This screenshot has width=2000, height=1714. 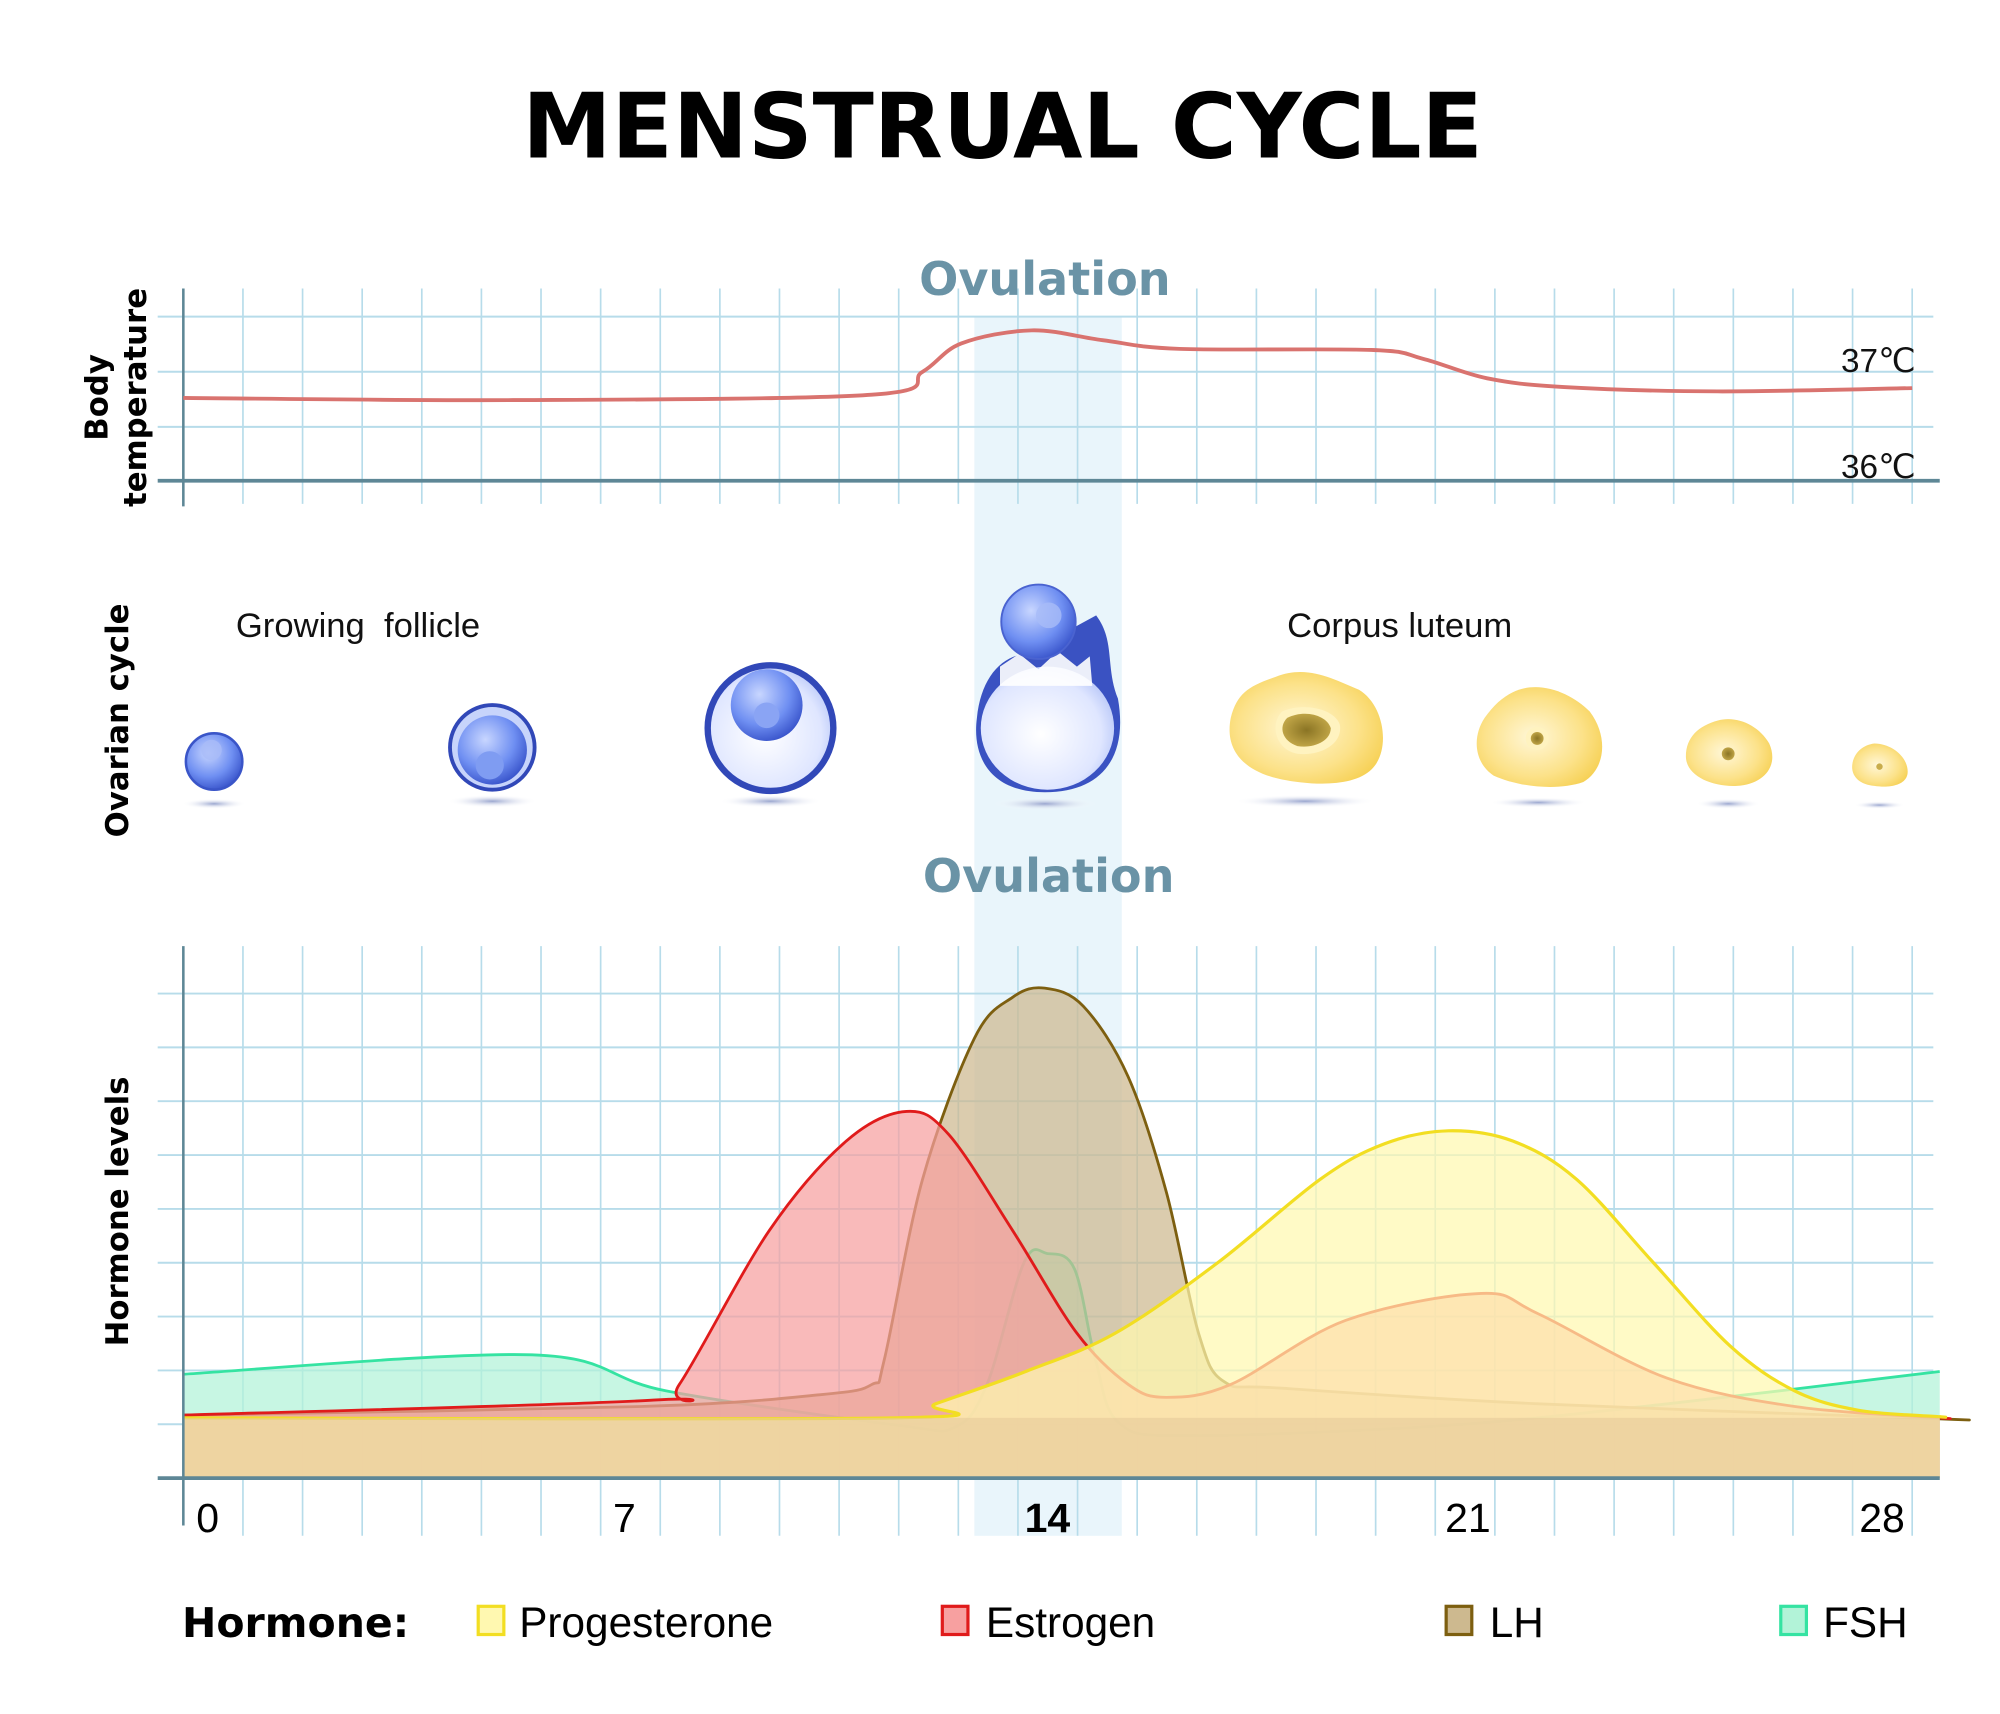 I want to click on growing-follicle-label: Growing follicle, so click(x=358, y=626).